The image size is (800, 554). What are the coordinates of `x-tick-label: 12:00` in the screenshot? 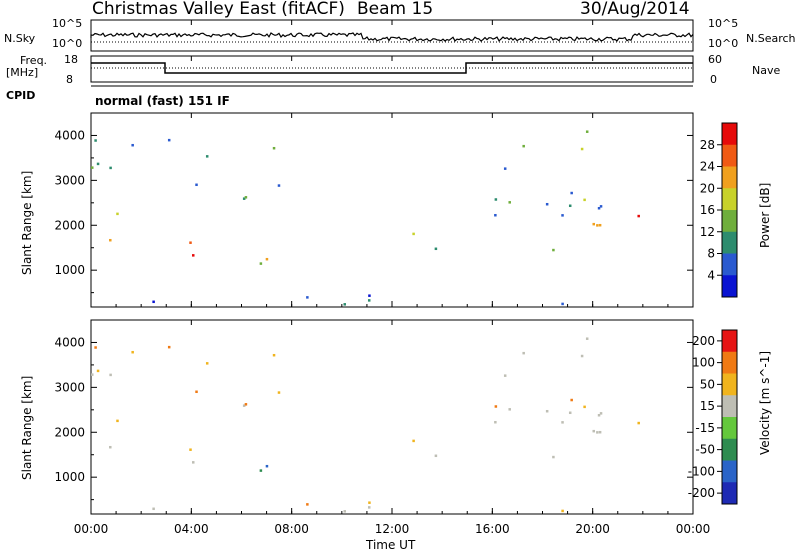 It's located at (392, 529).